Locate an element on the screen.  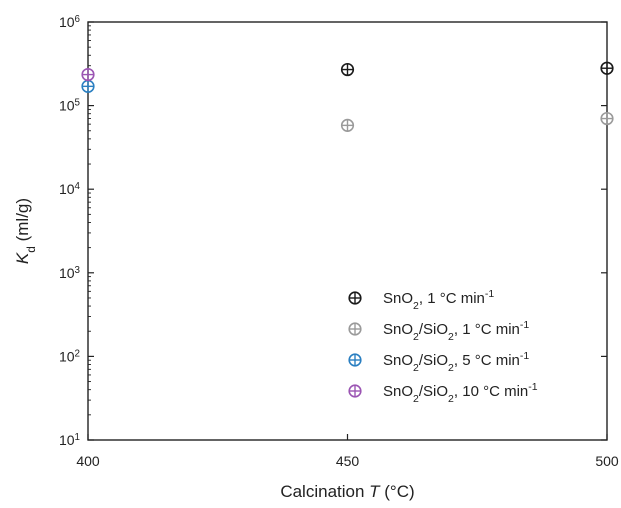
y-tick-label: 10⁶ is located at coordinates (70, 22).